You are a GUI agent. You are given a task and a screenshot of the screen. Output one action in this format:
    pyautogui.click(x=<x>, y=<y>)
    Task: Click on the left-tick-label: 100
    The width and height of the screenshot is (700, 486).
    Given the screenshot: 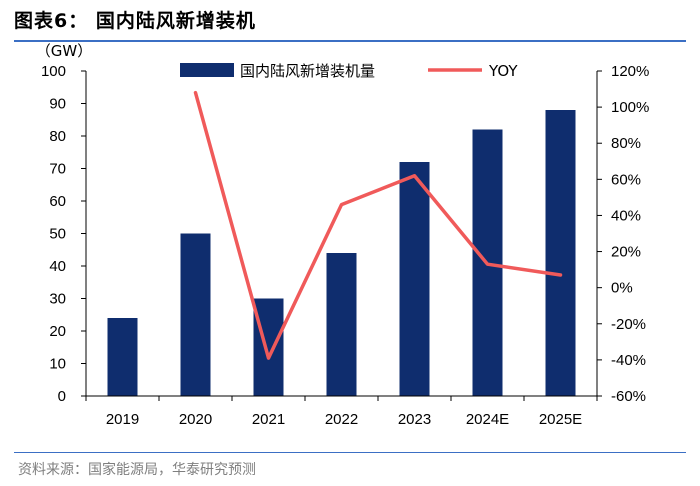 What is the action you would take?
    pyautogui.click(x=53, y=71)
    